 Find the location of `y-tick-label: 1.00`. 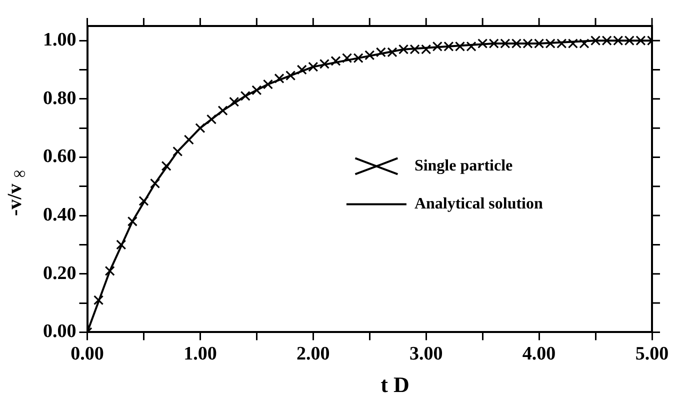

y-tick-label: 1.00 is located at coordinates (59, 39).